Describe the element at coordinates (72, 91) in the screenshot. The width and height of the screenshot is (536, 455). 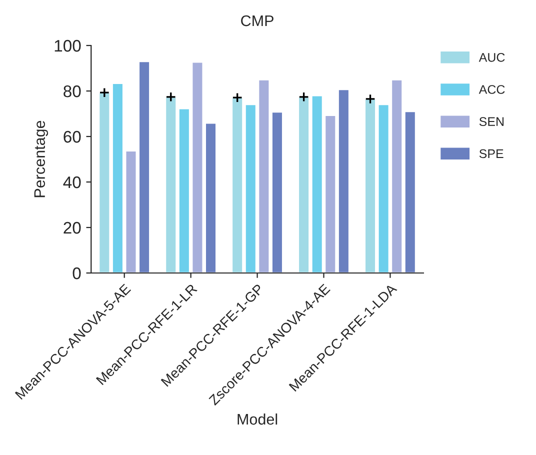
I see `y-tick-label: 80` at that location.